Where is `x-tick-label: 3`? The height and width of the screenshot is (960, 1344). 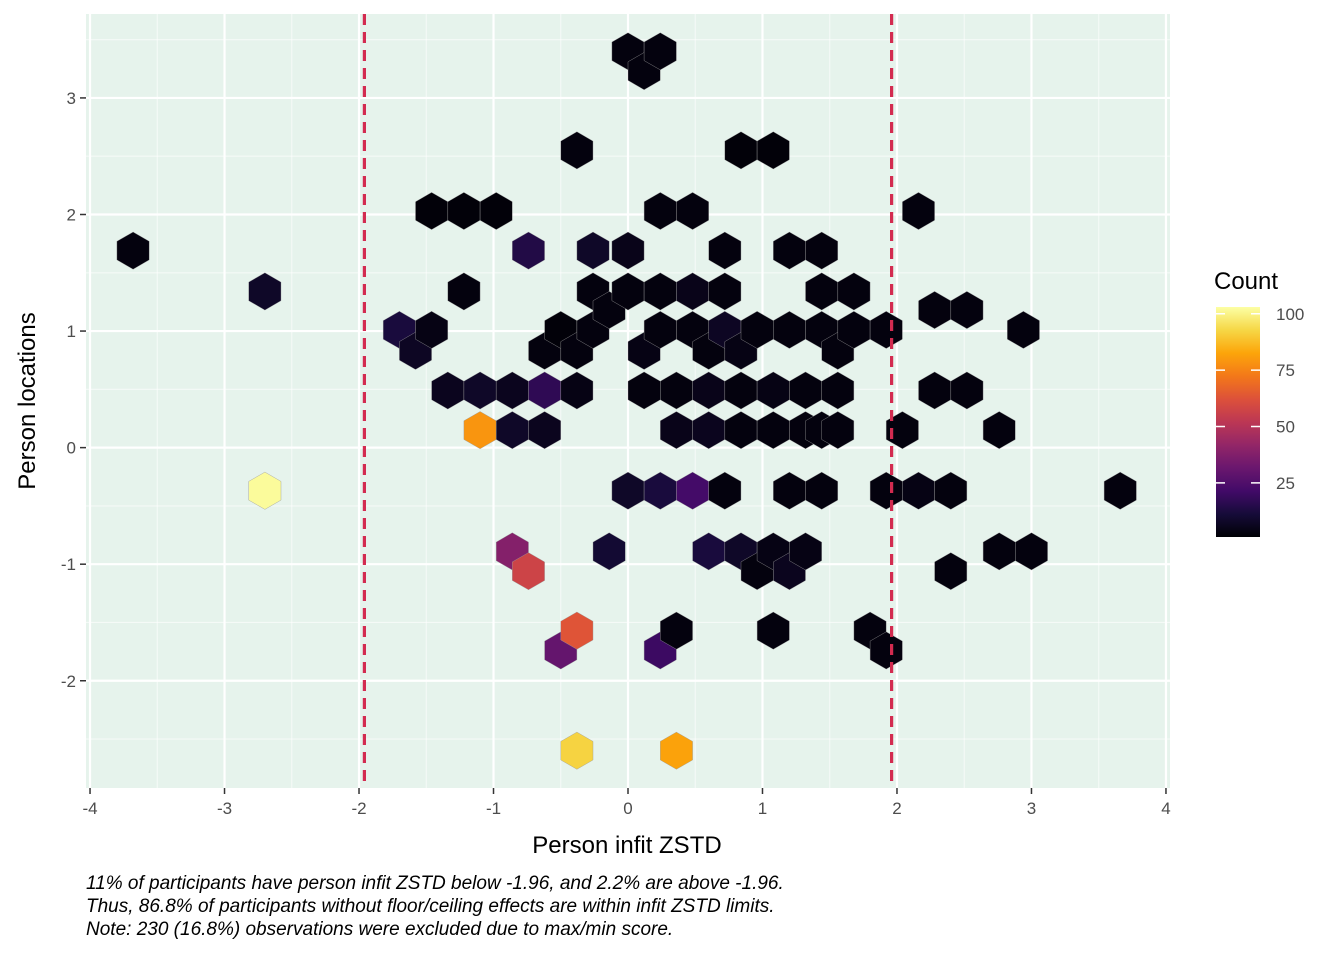
x-tick-label: 3 is located at coordinates (1031, 808).